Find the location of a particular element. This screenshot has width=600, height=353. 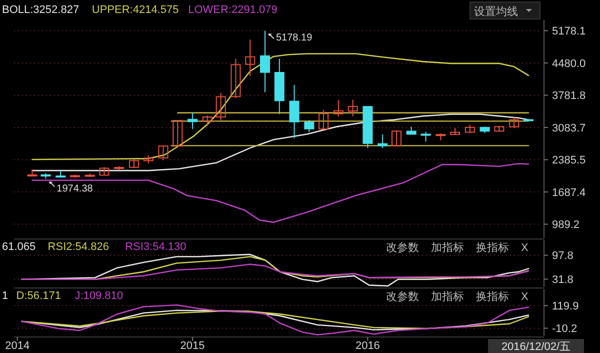

y-tick-label: 2385.5 is located at coordinates (569, 160).